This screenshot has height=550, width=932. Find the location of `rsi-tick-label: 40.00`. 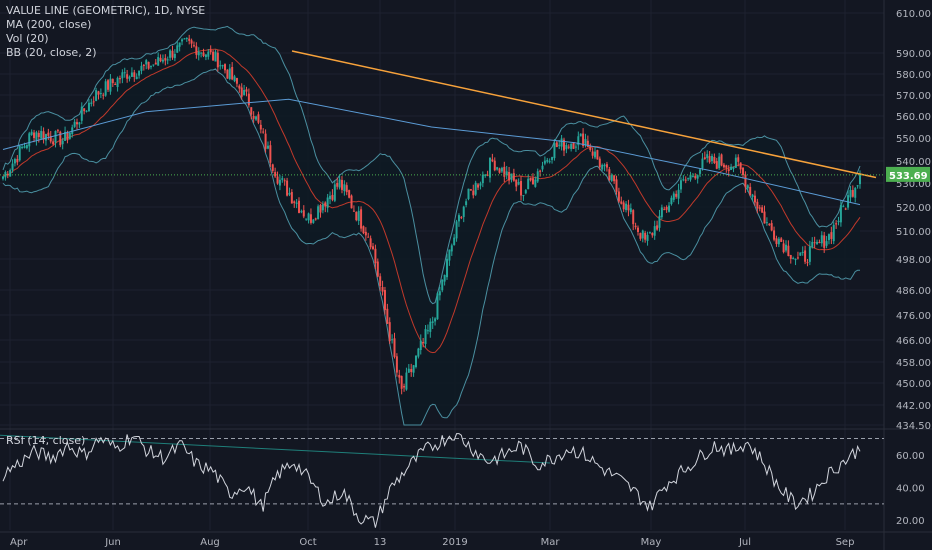

rsi-tick-label: 40.00 is located at coordinates (910, 489).